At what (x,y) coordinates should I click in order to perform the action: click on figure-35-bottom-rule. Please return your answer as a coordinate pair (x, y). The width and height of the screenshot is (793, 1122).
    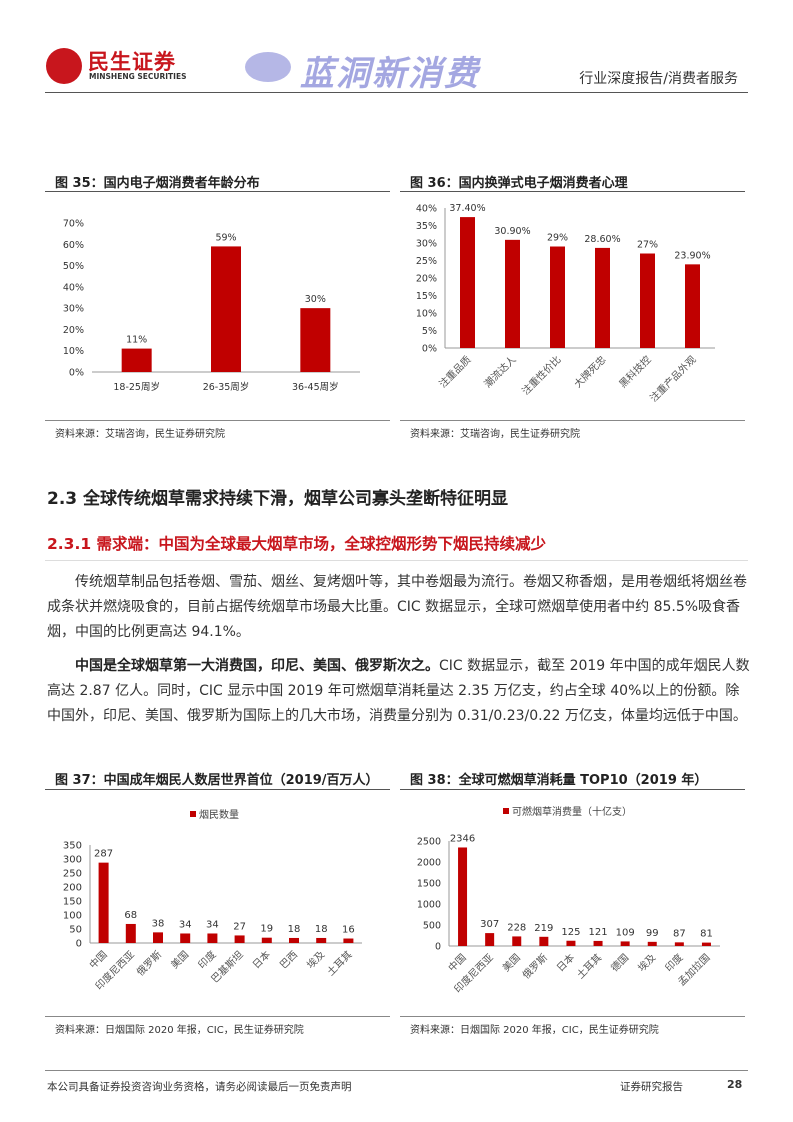
    Looking at the image, I should click on (217, 420).